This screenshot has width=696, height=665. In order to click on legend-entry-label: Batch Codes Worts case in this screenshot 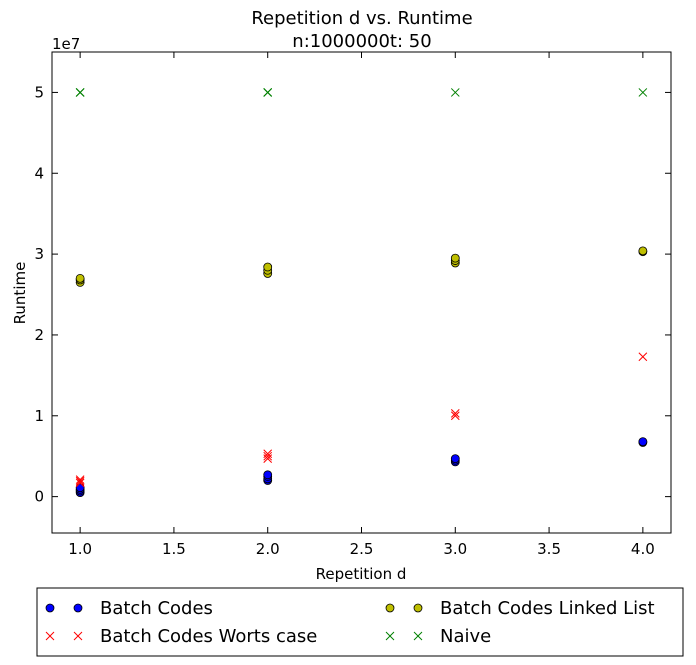, I will do `click(208, 636)`.